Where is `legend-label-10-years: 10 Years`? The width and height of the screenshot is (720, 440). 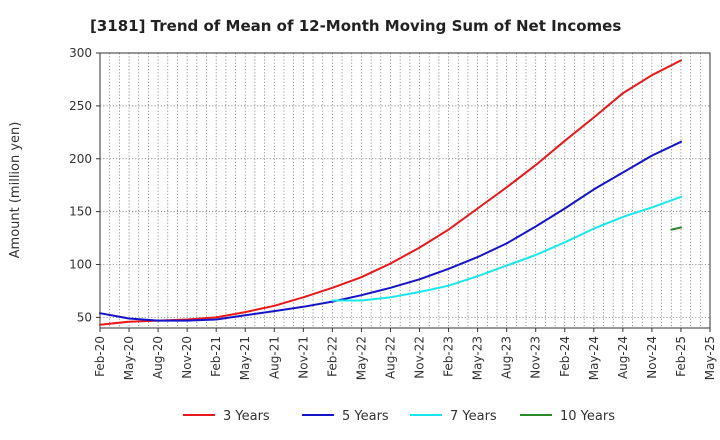 legend-label-10-years: 10 Years is located at coordinates (587, 416).